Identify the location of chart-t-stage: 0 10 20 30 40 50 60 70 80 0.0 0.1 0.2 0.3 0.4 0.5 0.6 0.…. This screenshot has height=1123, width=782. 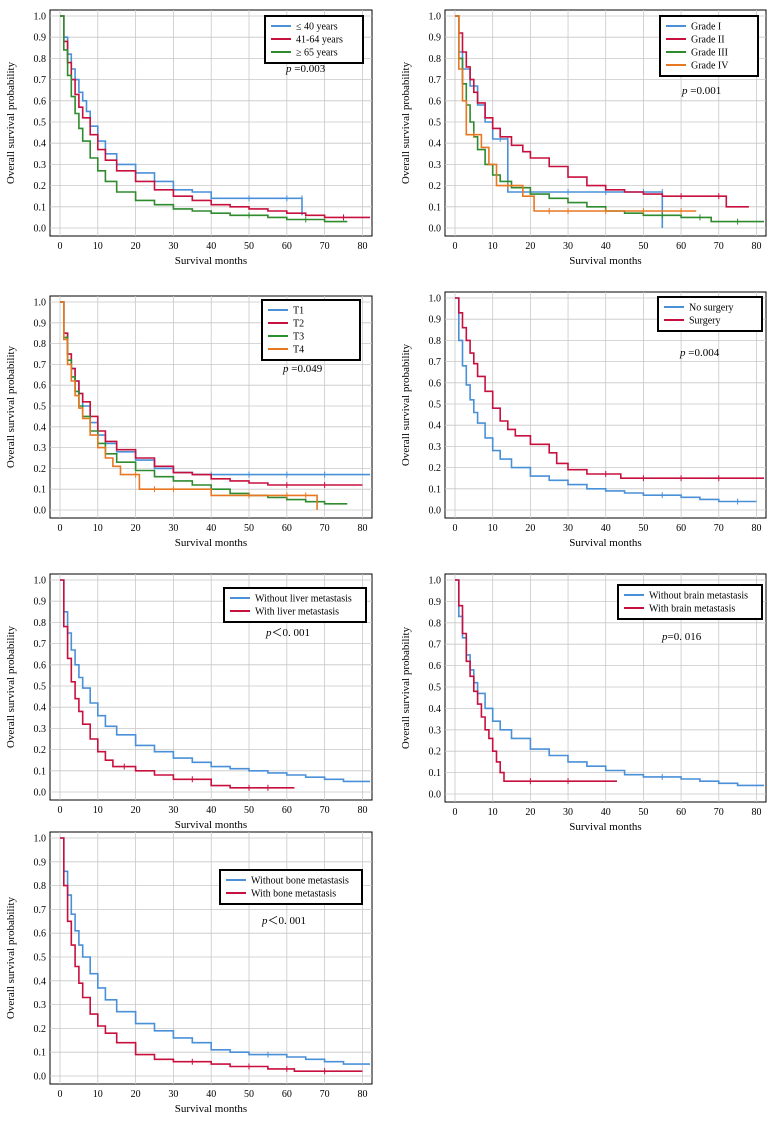
(189, 422).